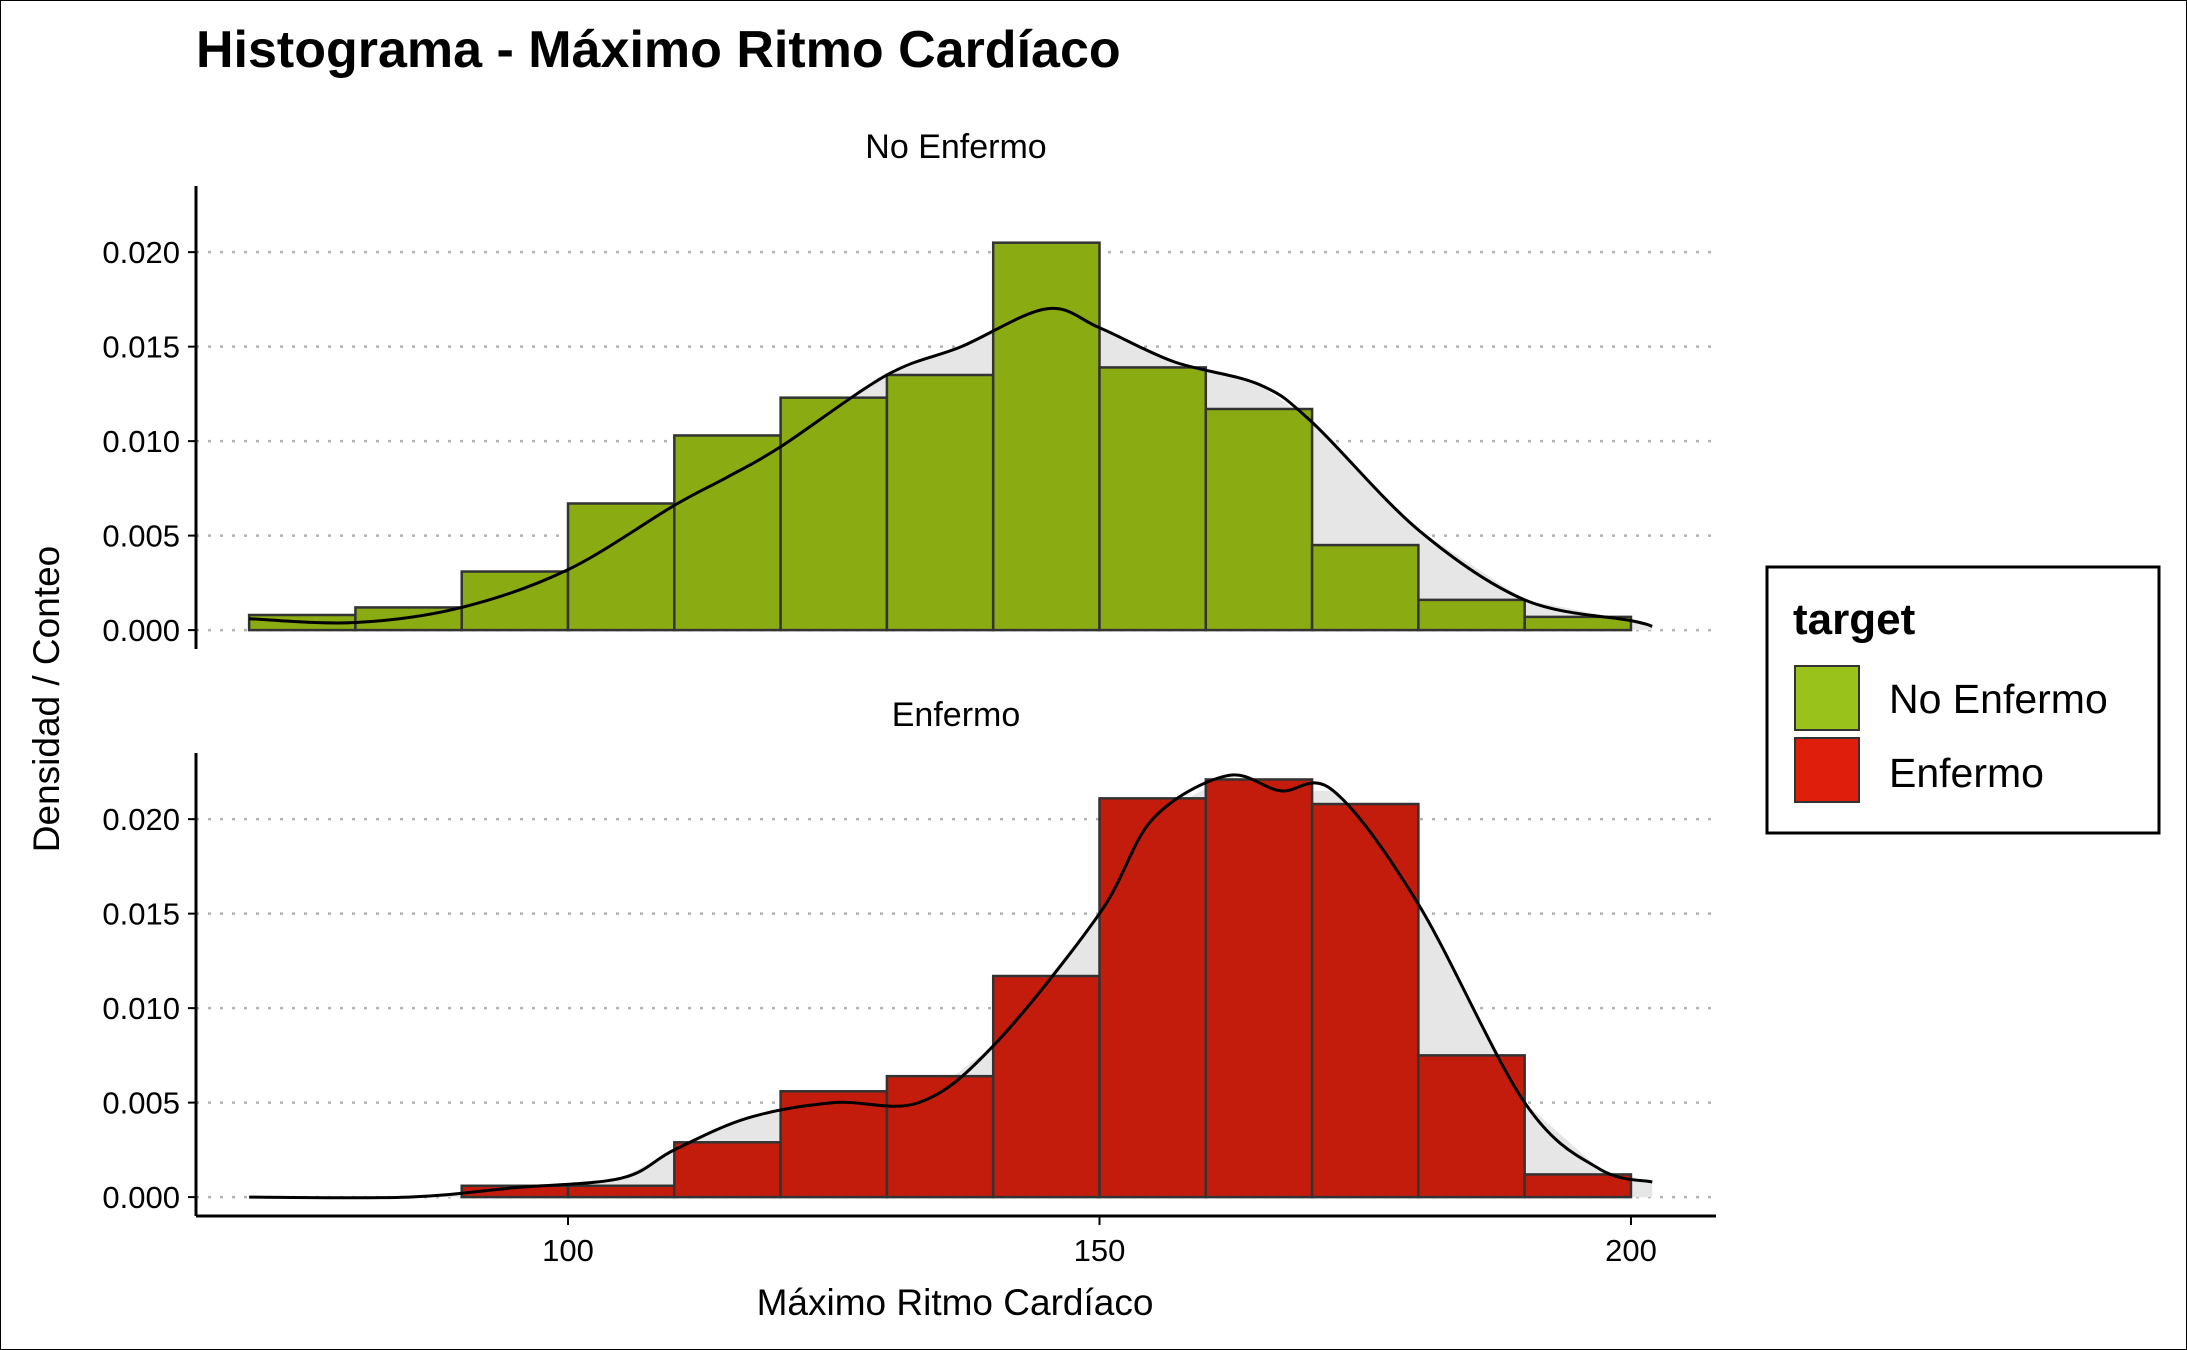  Describe the element at coordinates (955, 1302) in the screenshot. I see `x-axis-title: Máximo Ritmo Cardíaco` at that location.